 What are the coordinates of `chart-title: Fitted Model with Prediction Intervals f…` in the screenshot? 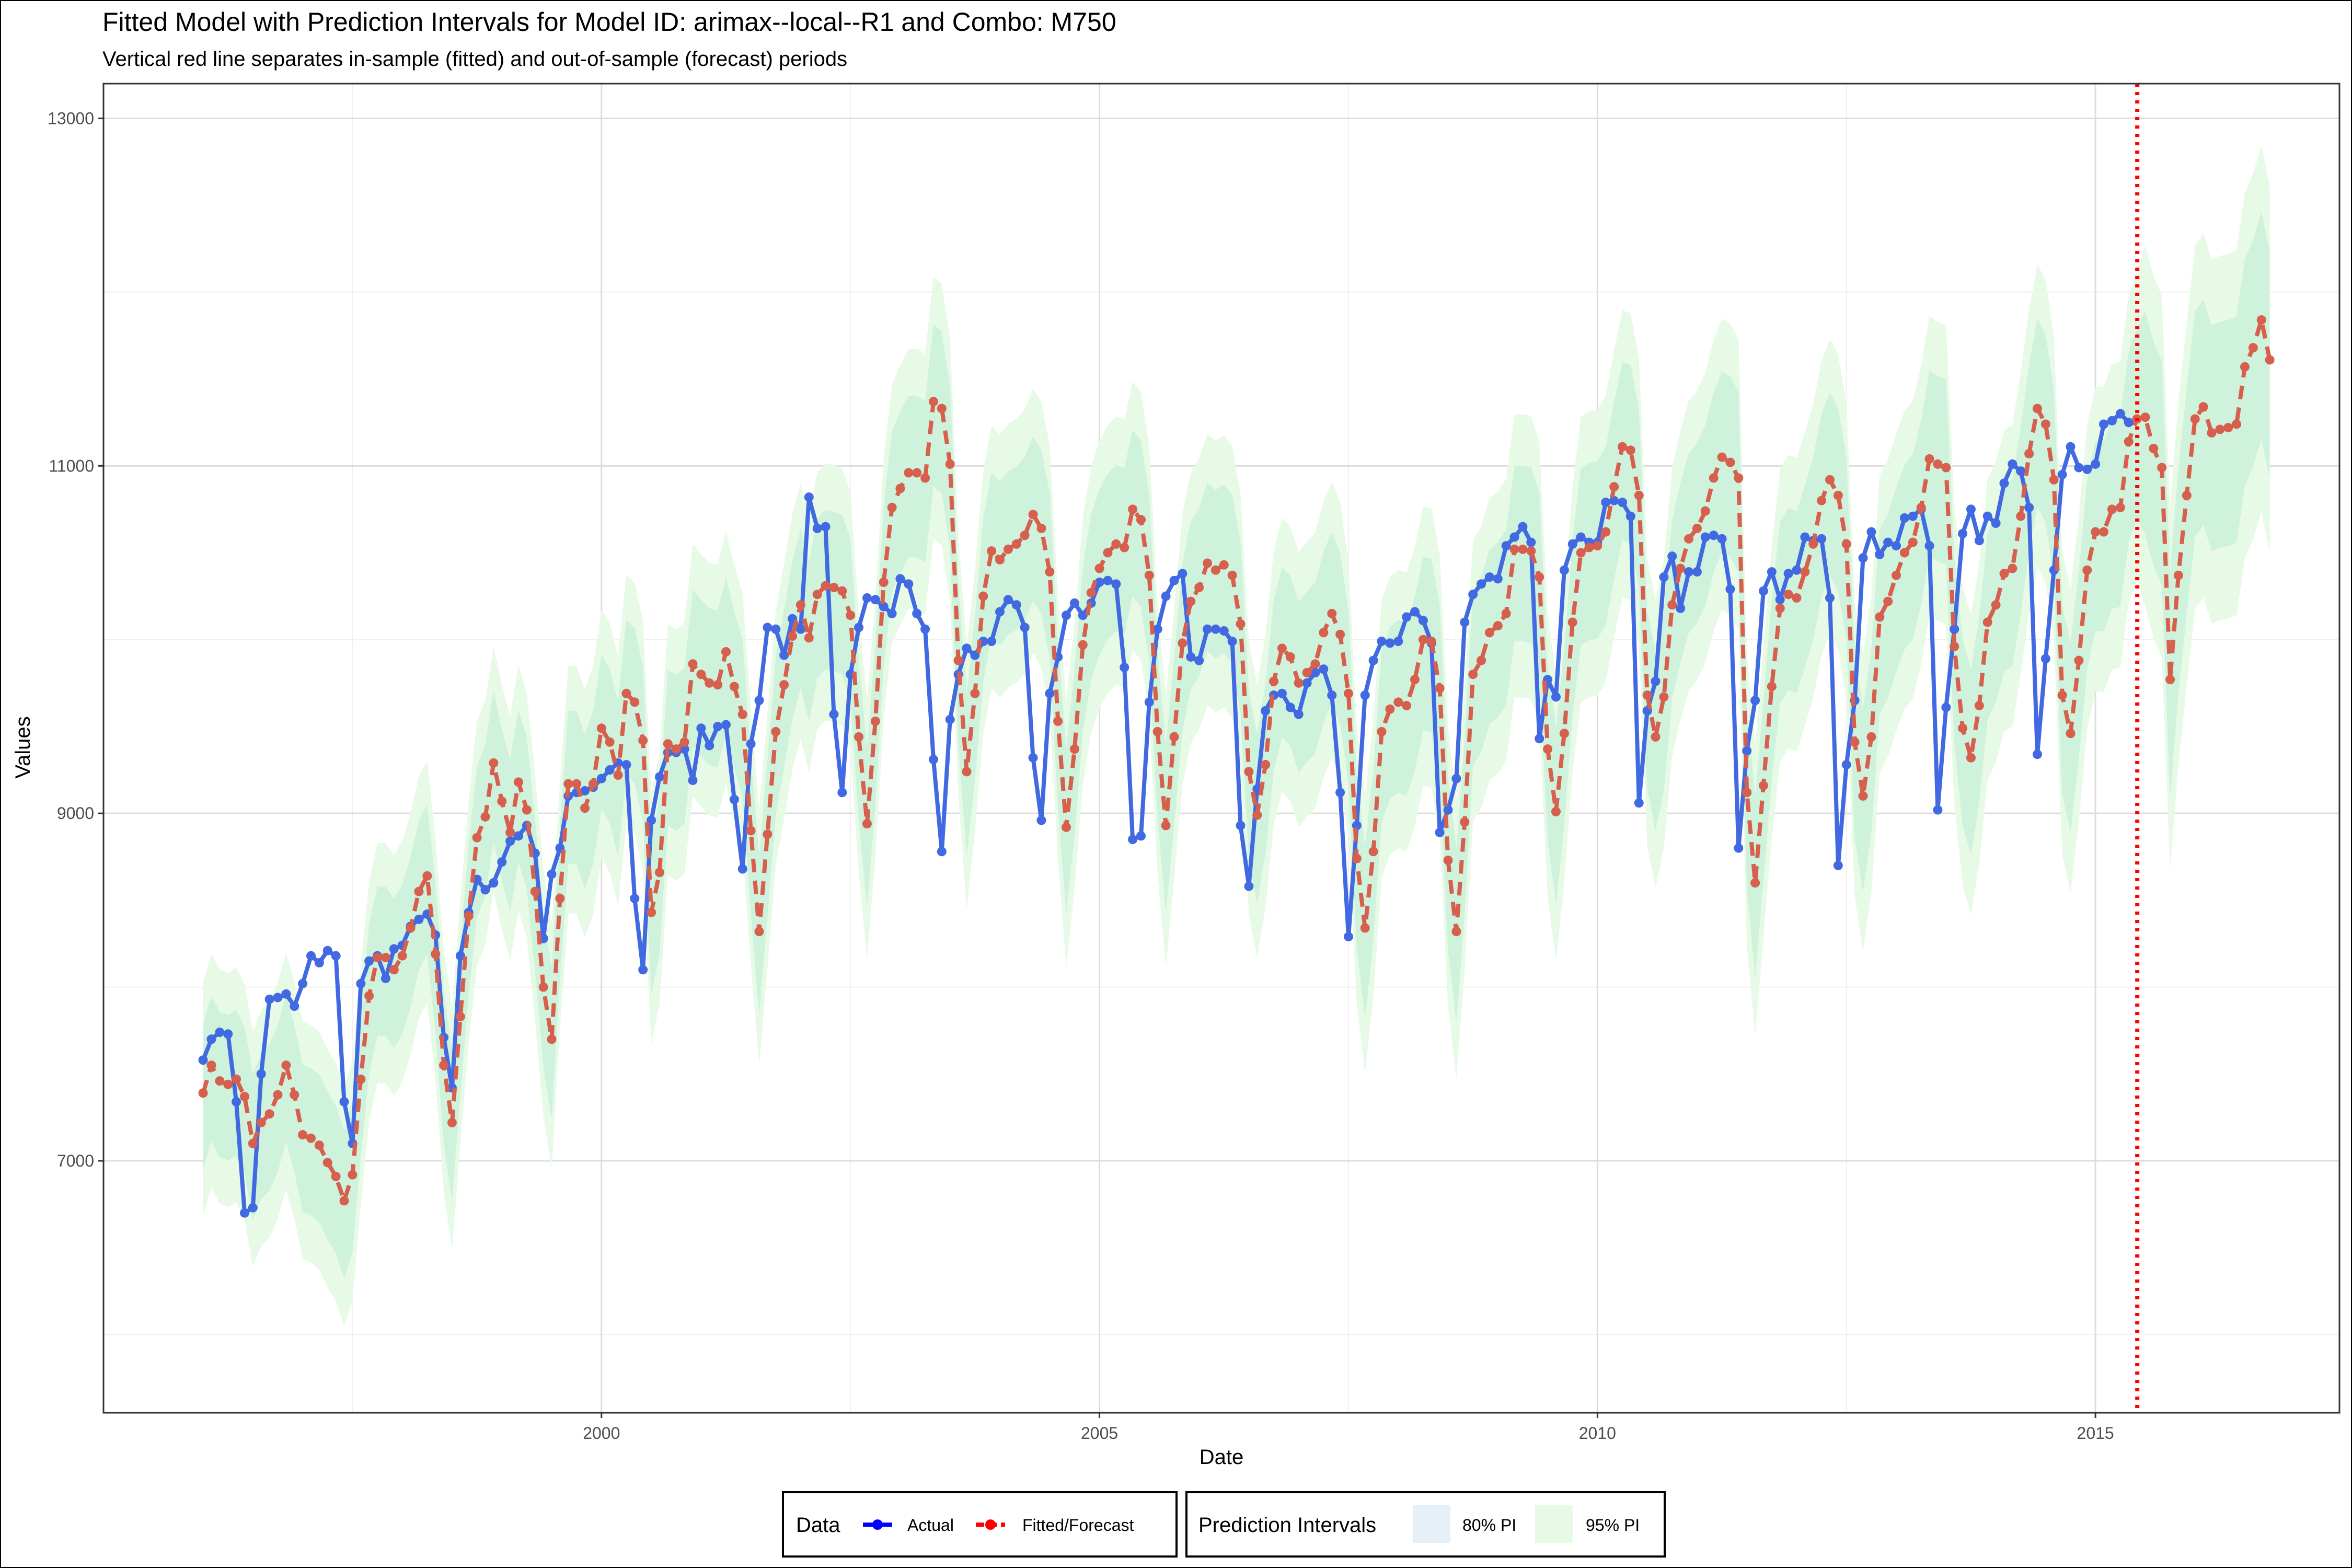 It's located at (609, 22).